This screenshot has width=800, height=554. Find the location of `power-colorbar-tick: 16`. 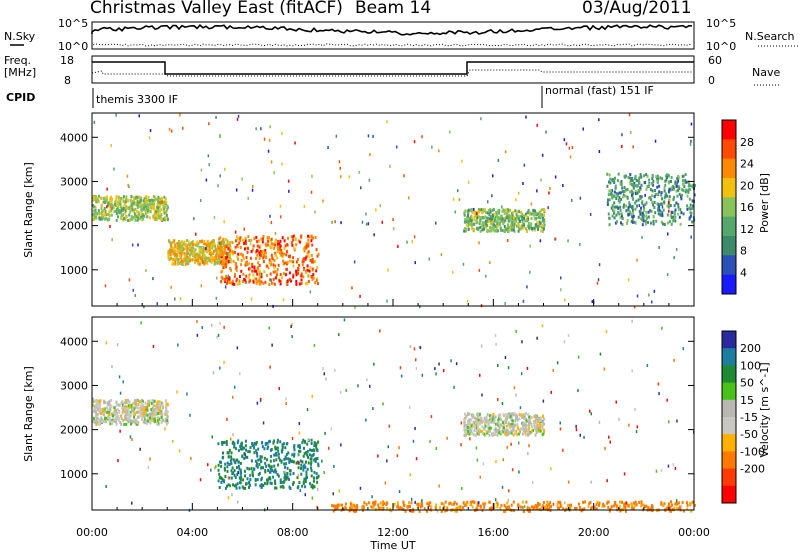

power-colorbar-tick: 16 is located at coordinates (747, 207).